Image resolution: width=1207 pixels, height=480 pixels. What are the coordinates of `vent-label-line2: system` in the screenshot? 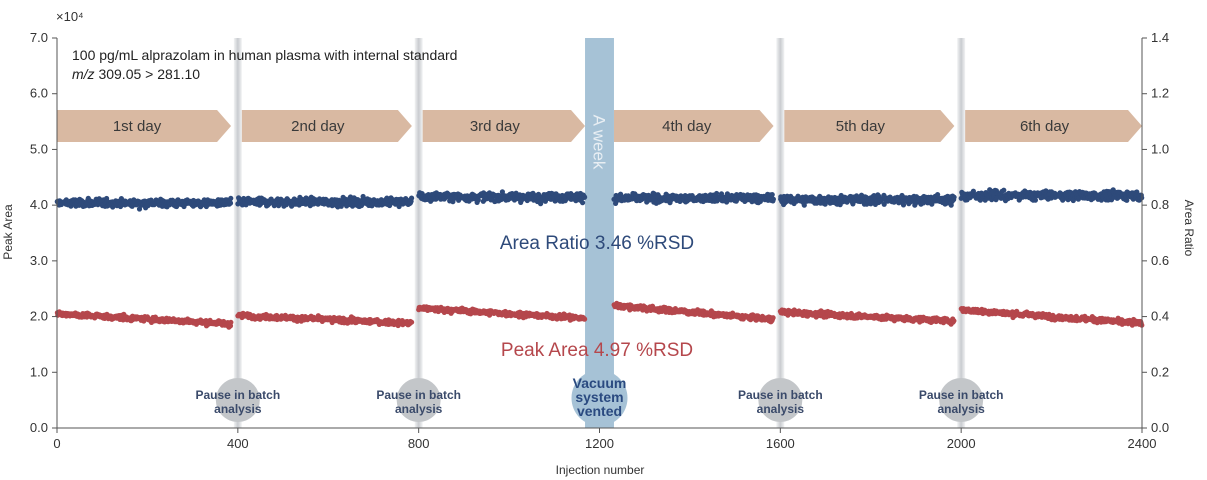 It's located at (599, 397).